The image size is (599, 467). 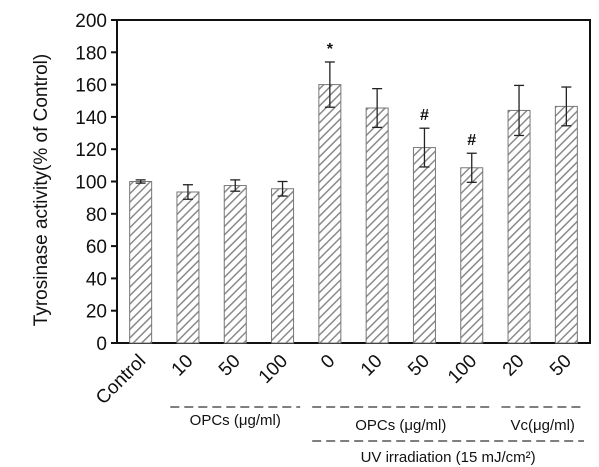 What do you see at coordinates (330, 49) in the screenshot?
I see `significance-marker: *` at bounding box center [330, 49].